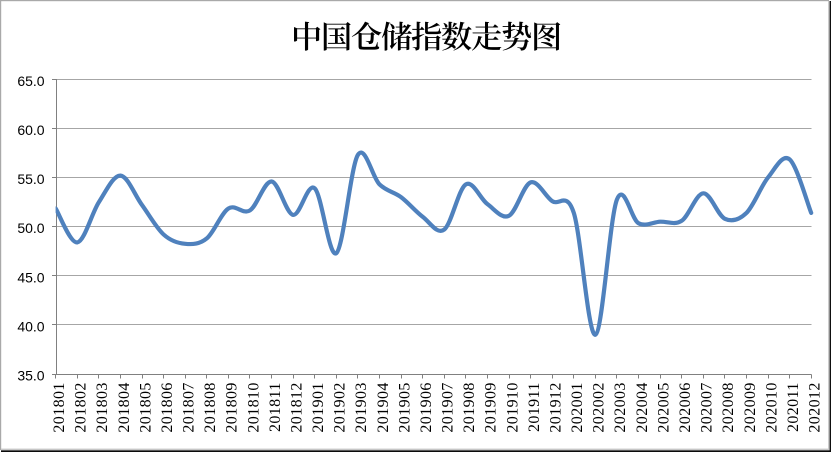 This screenshot has width=831, height=452. What do you see at coordinates (491, 407) in the screenshot?
I see `svg-text: 201909` at bounding box center [491, 407].